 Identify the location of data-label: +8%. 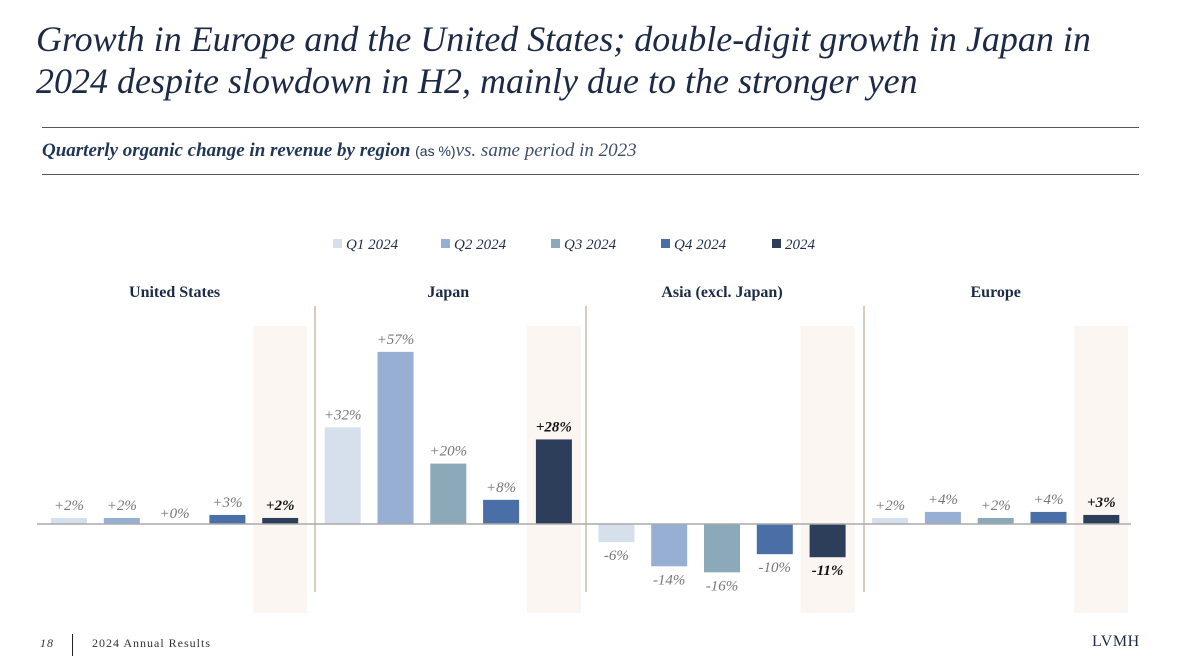
(501, 488).